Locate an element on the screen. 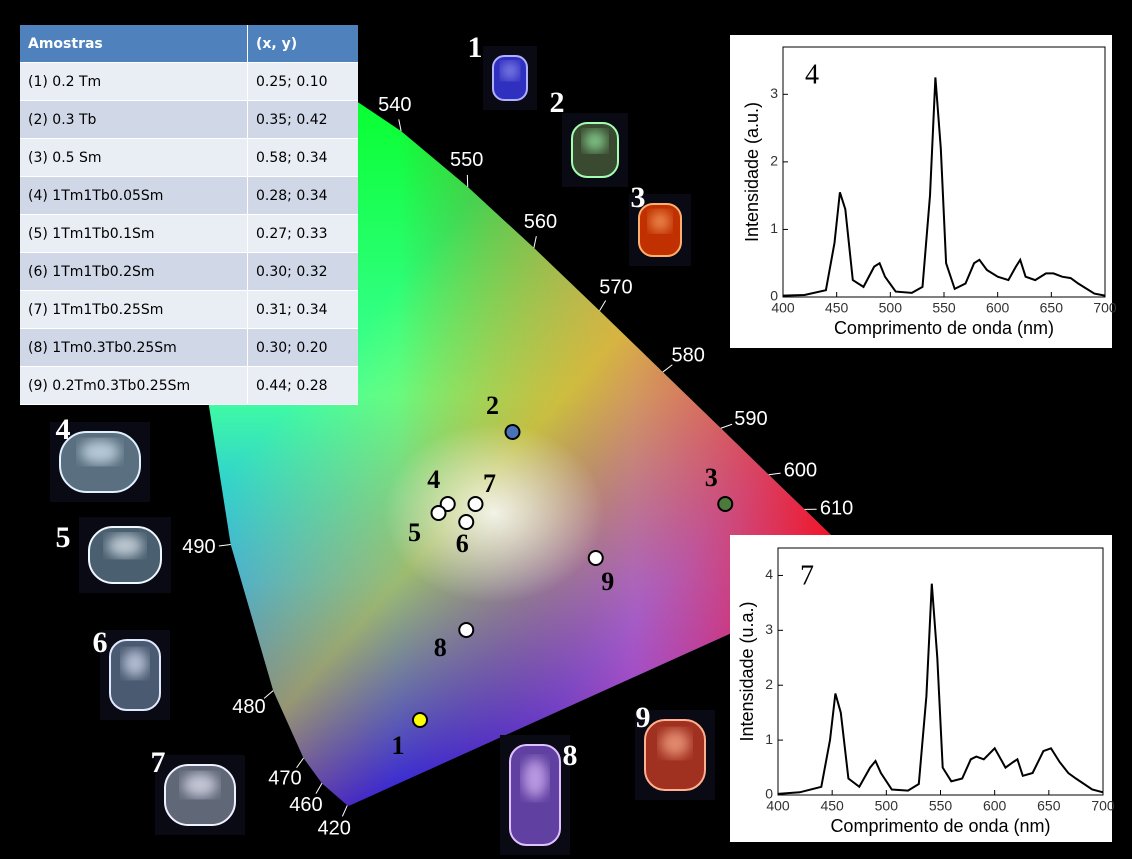 The height and width of the screenshot is (859, 1132). point-label: 8 is located at coordinates (440, 647).